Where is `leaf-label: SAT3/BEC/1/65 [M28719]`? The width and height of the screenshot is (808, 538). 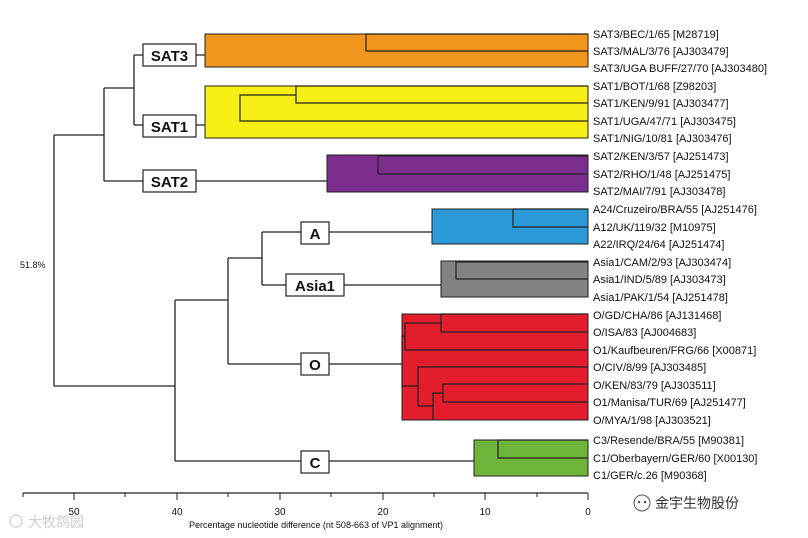
leaf-label: SAT3/BEC/1/65 [M28719] is located at coordinates (656, 35).